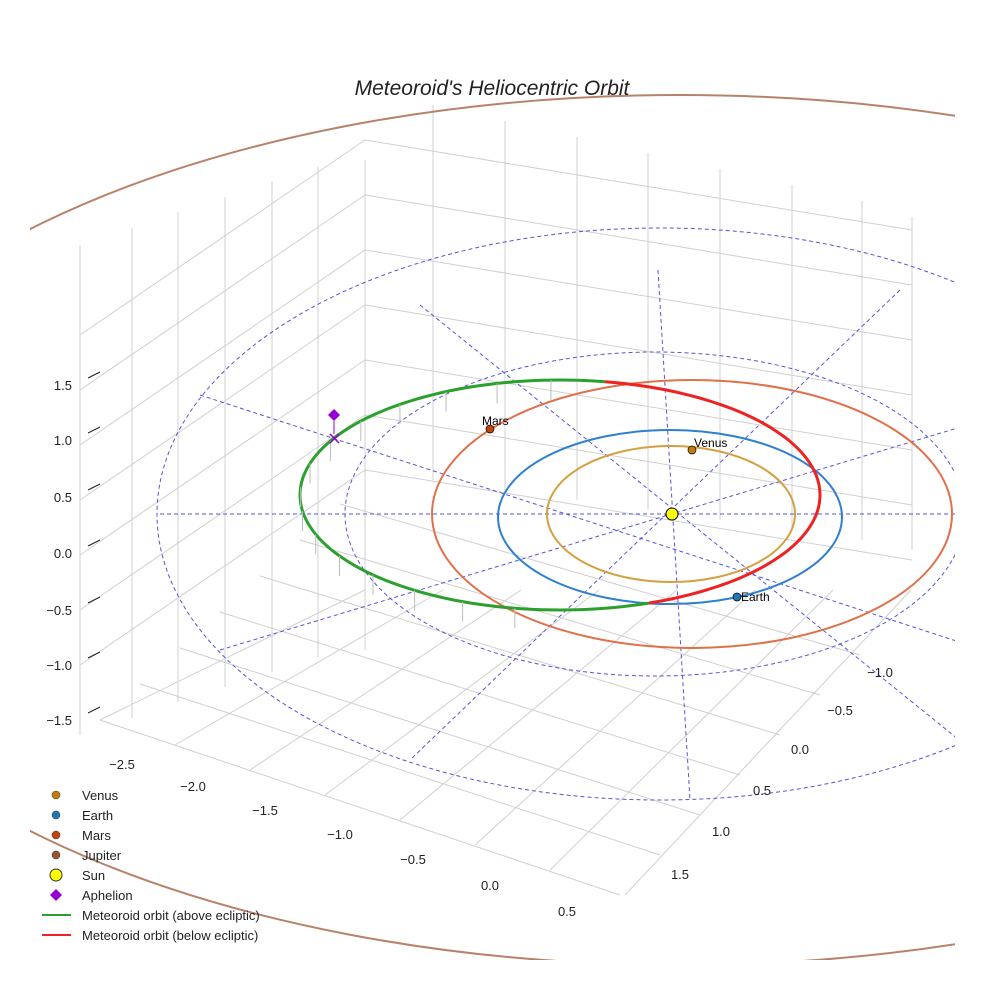 This screenshot has width=984, height=984. I want to click on earth-orbit, so click(670, 517).